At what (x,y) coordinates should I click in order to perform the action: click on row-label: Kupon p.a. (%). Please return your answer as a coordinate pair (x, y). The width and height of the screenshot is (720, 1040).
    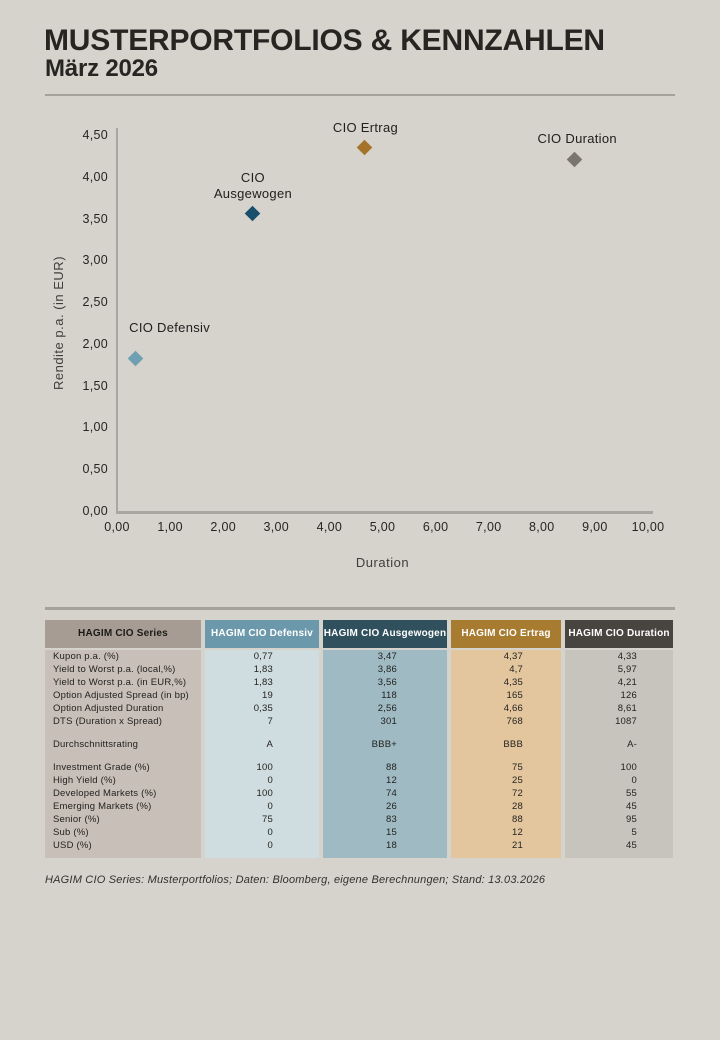
    Looking at the image, I should click on (123, 656).